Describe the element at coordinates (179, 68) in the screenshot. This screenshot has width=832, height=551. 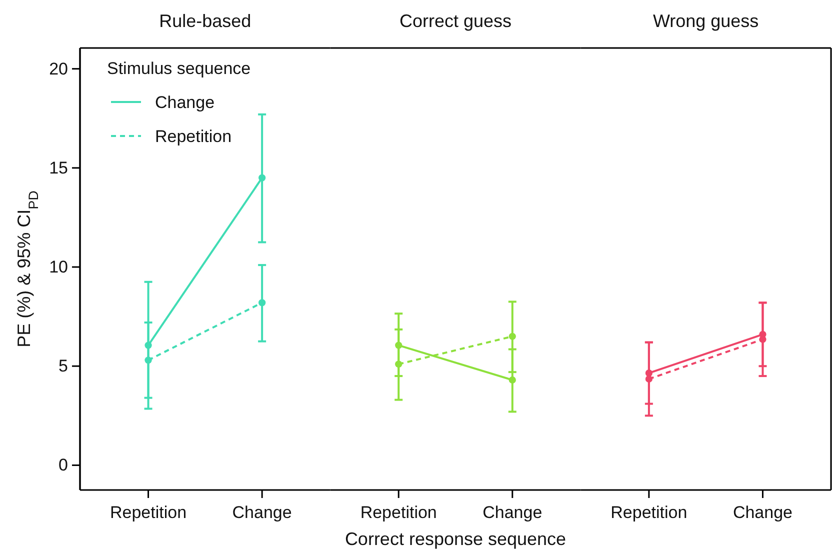
I see `legend-title: Stimulus sequence` at that location.